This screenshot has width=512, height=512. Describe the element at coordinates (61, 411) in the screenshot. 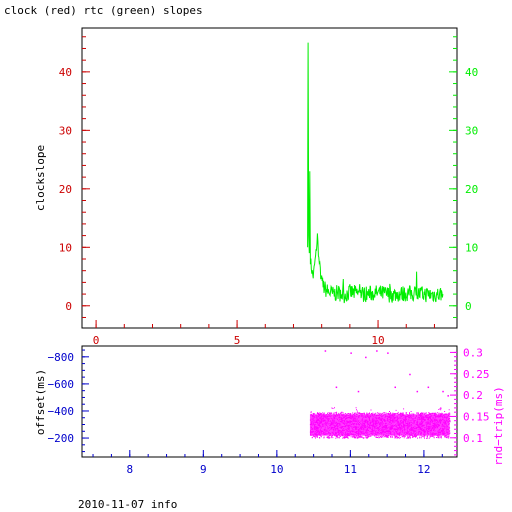

I see `y-tick-label-left: −400` at that location.